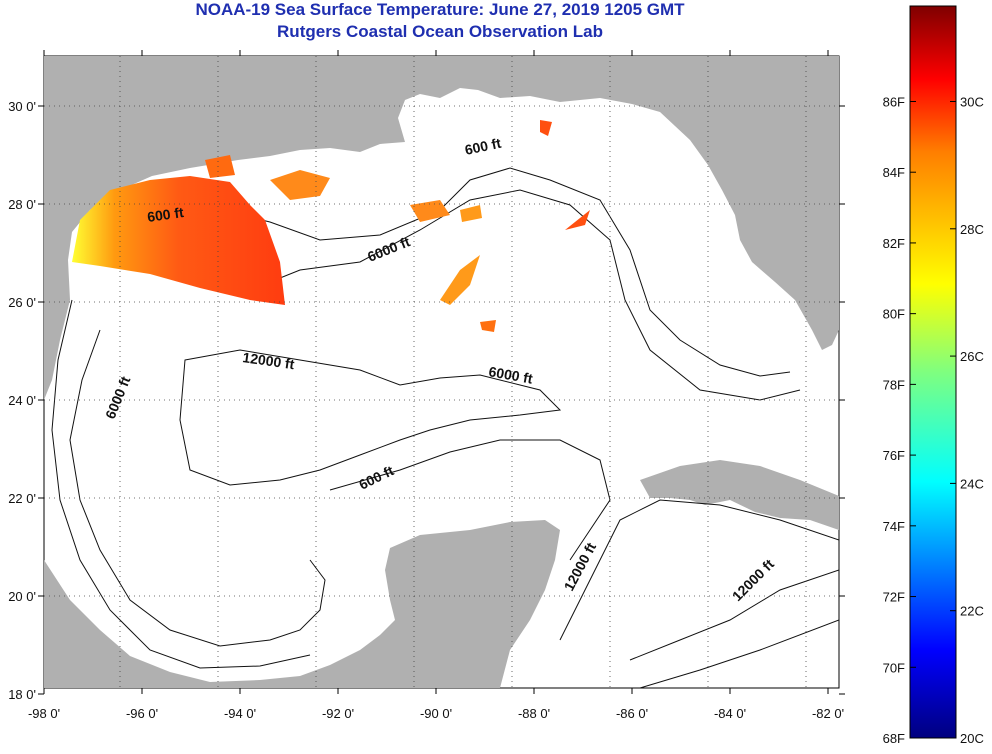  Describe the element at coordinates (22, 204) in the screenshot. I see `lat-tick-label: 28 0'` at that location.